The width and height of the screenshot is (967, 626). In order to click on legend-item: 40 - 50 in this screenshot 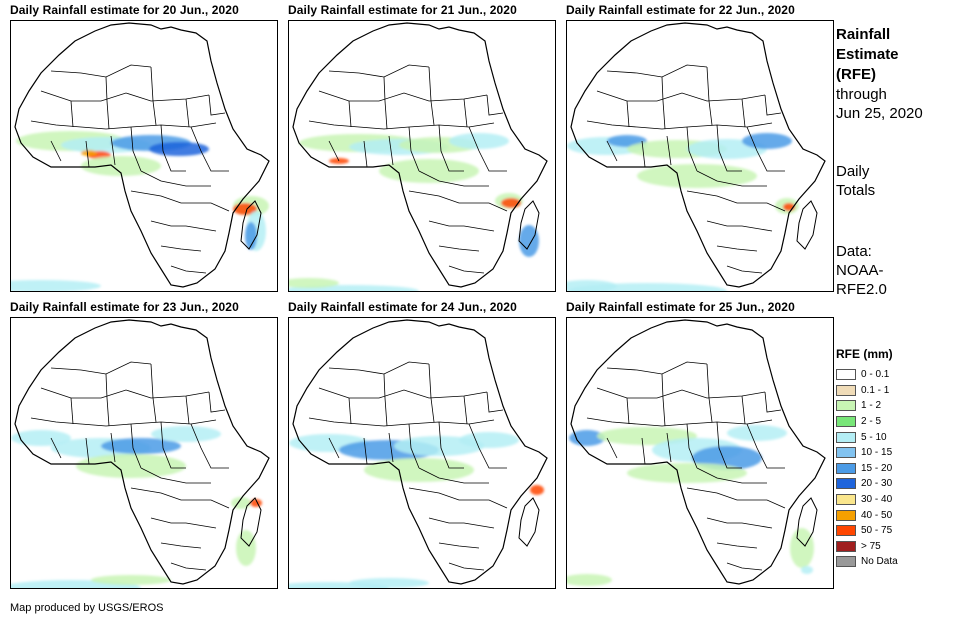, I will do `click(867, 515)`.